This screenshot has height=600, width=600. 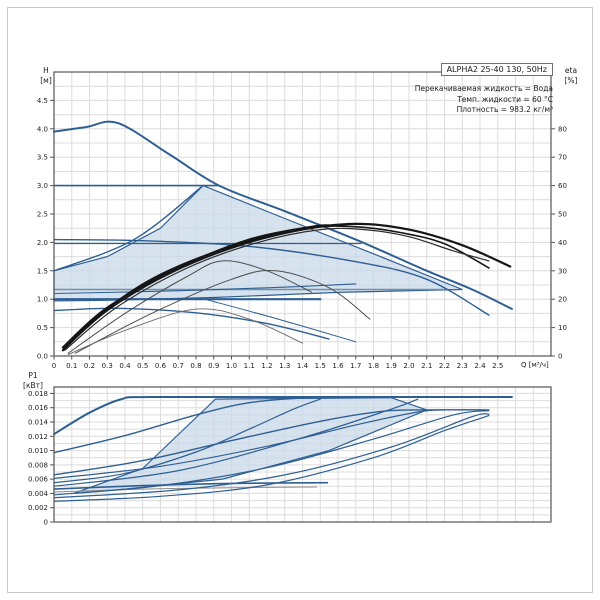 I want to click on svg-text: 2.4, so click(x=480, y=366).